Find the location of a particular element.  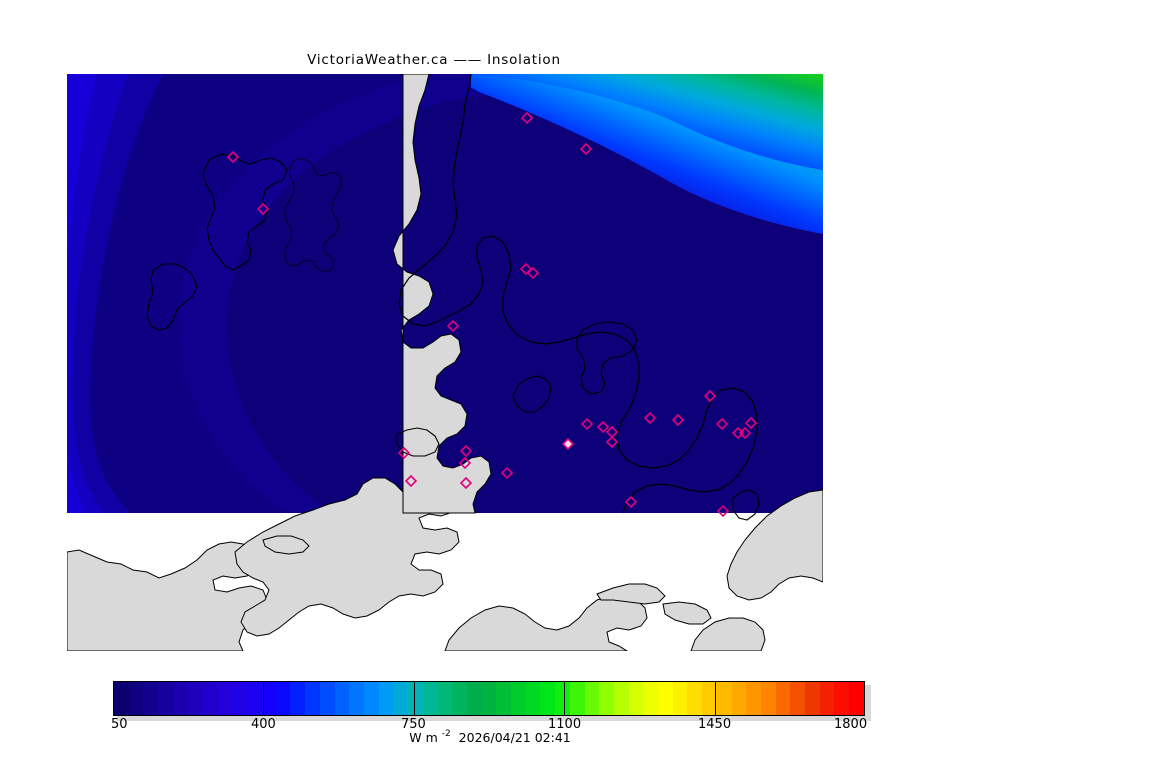

station-marker-highlighted is located at coordinates (568, 444).